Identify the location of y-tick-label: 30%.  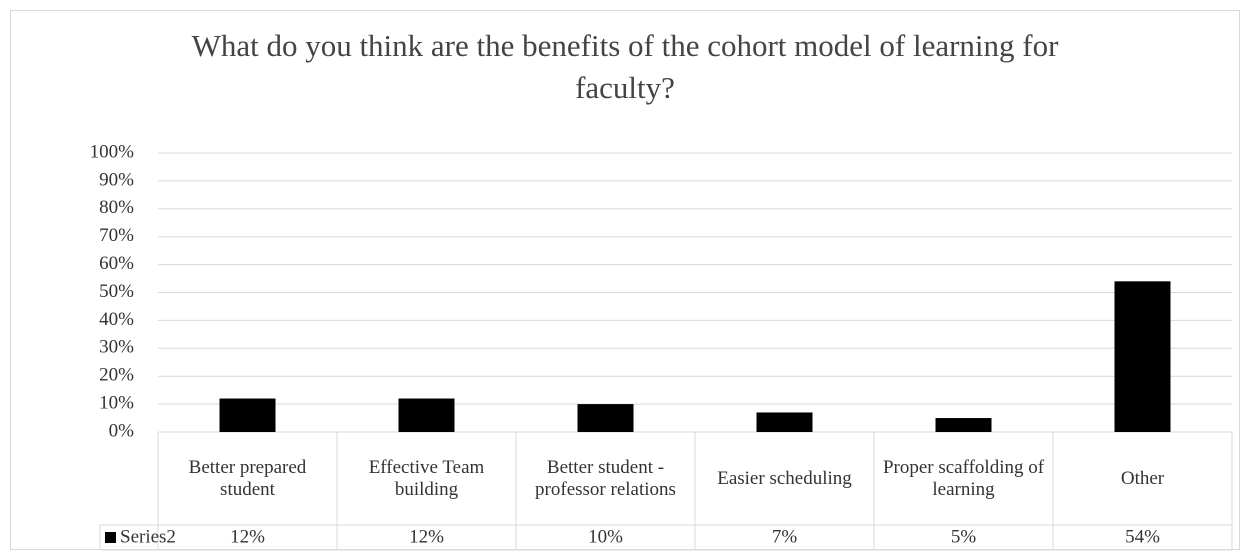
(116, 347).